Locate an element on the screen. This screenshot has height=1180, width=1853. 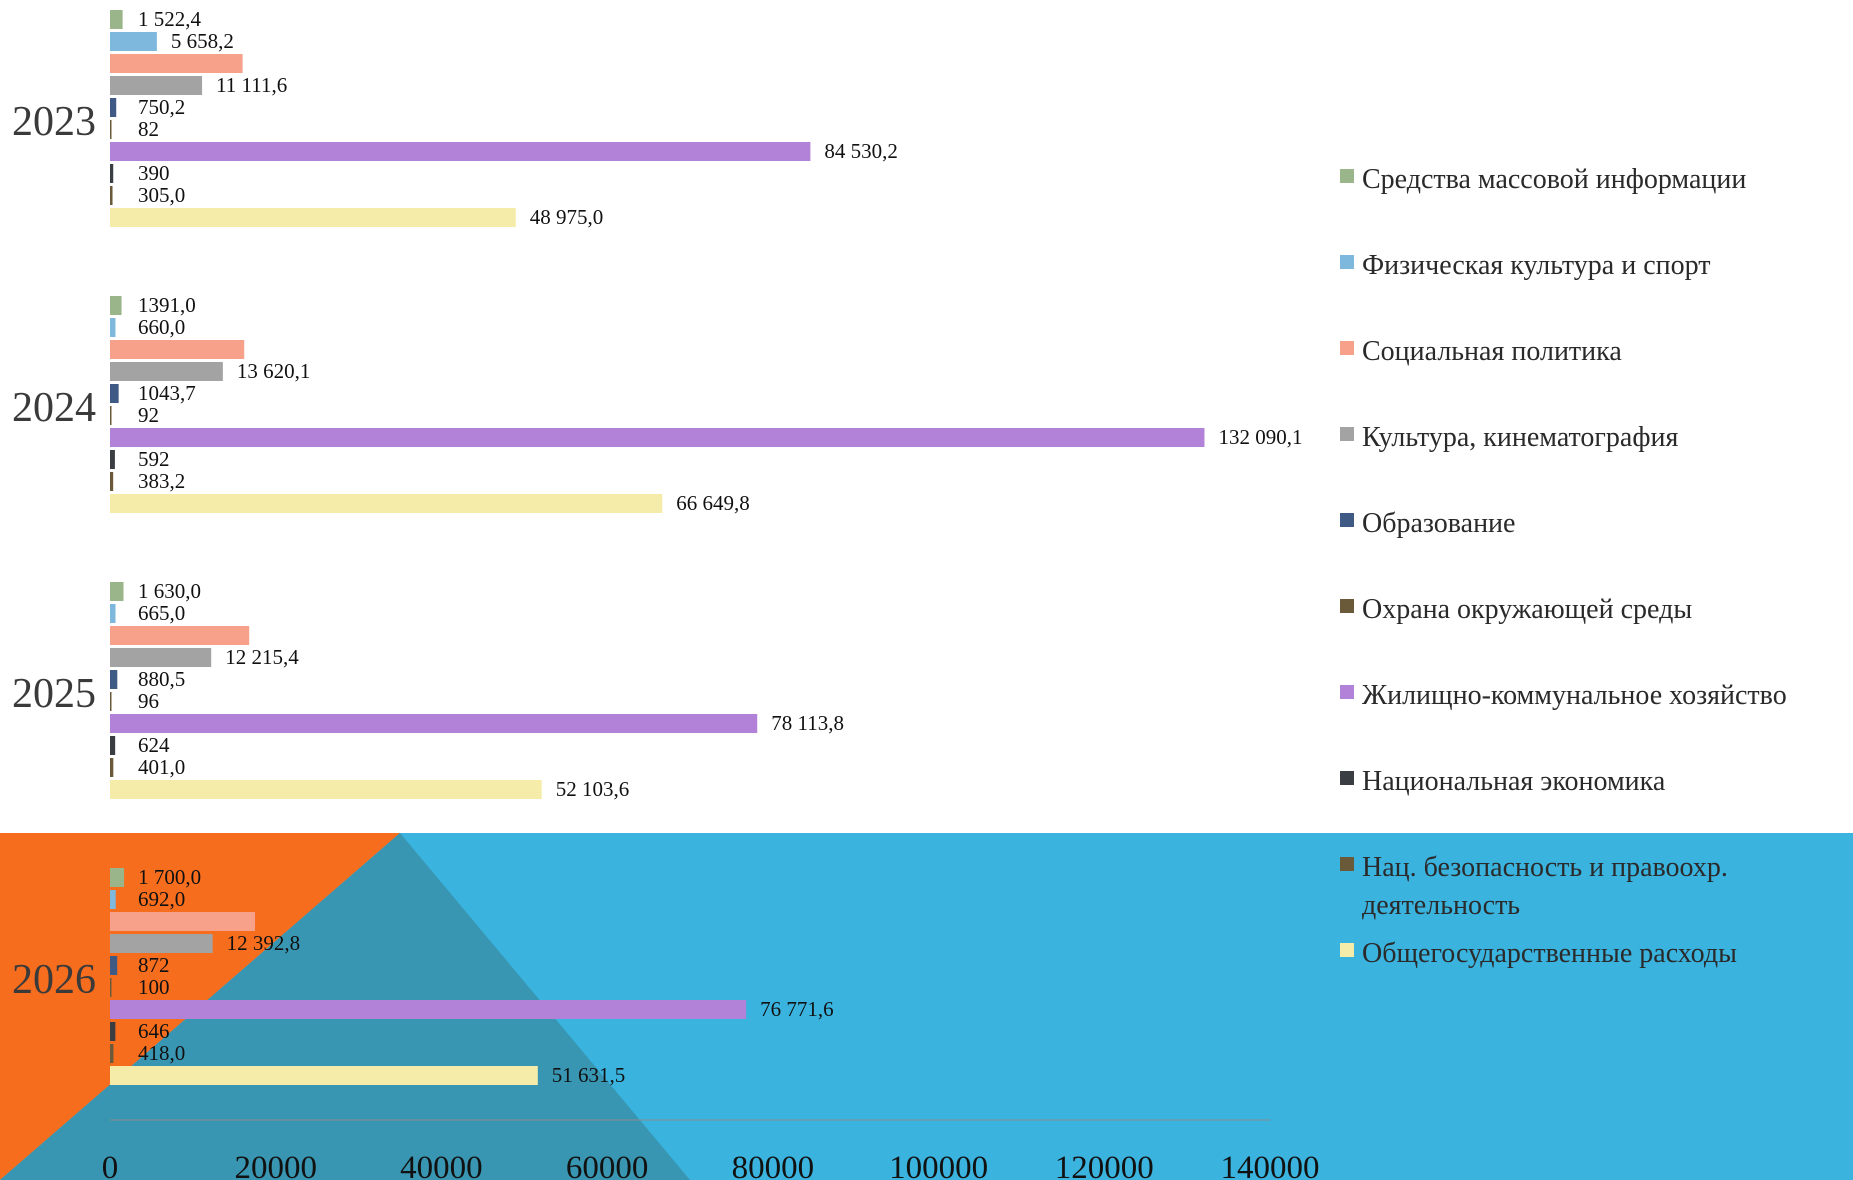
data-label-2025-s3: 12 215,4 is located at coordinates (262, 657).